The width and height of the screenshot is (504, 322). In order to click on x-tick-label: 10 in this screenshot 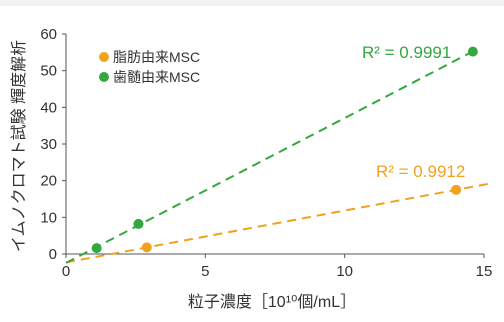, I will do `click(344, 271)`.